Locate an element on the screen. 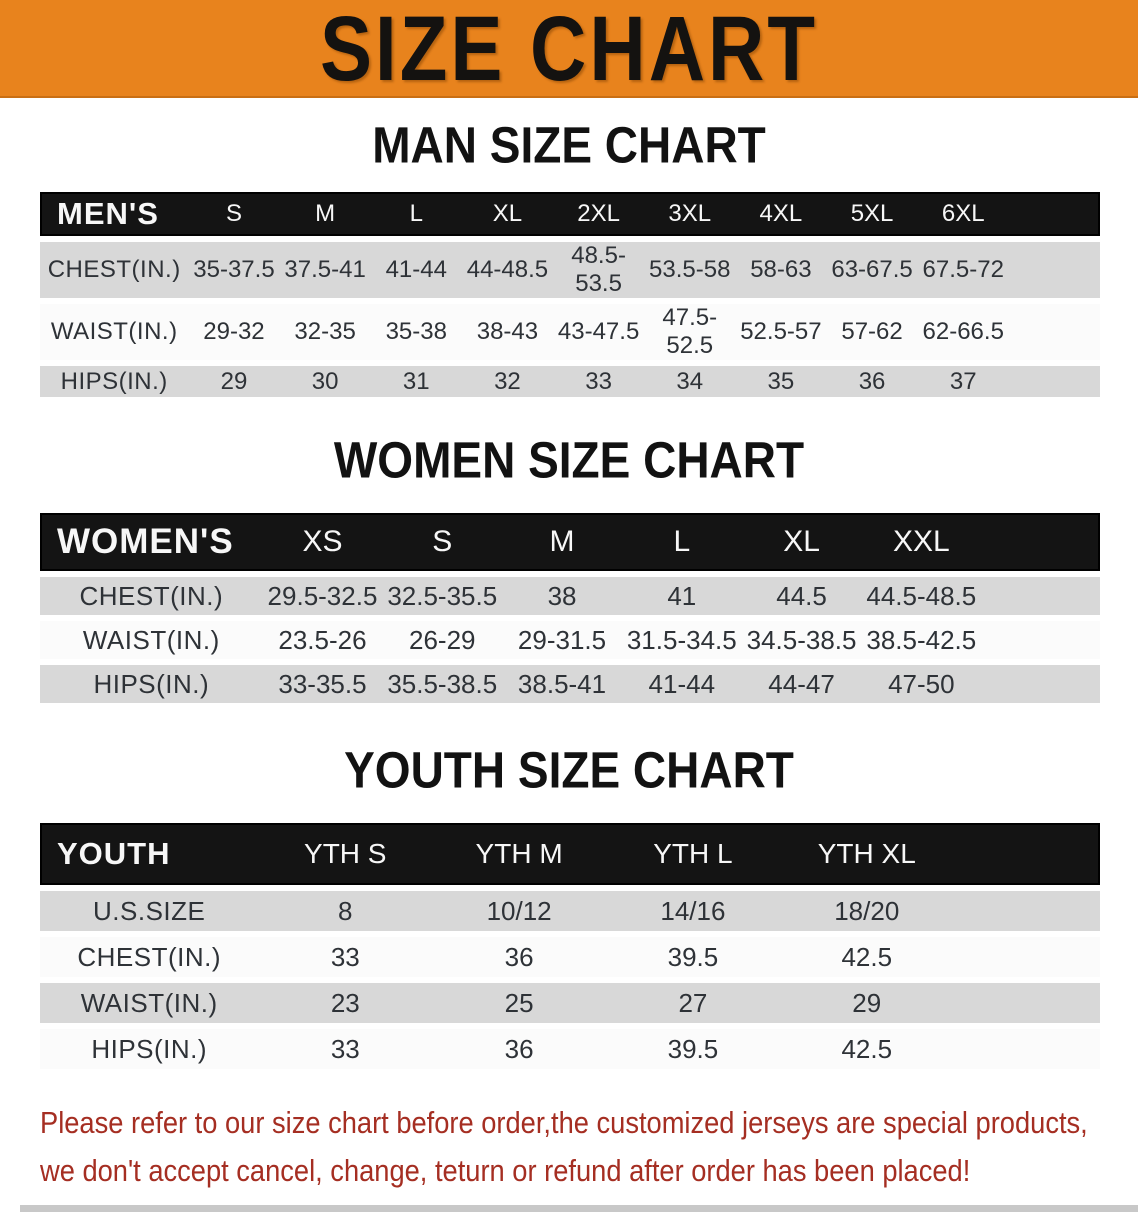  cell-value: 34 is located at coordinates (690, 381).